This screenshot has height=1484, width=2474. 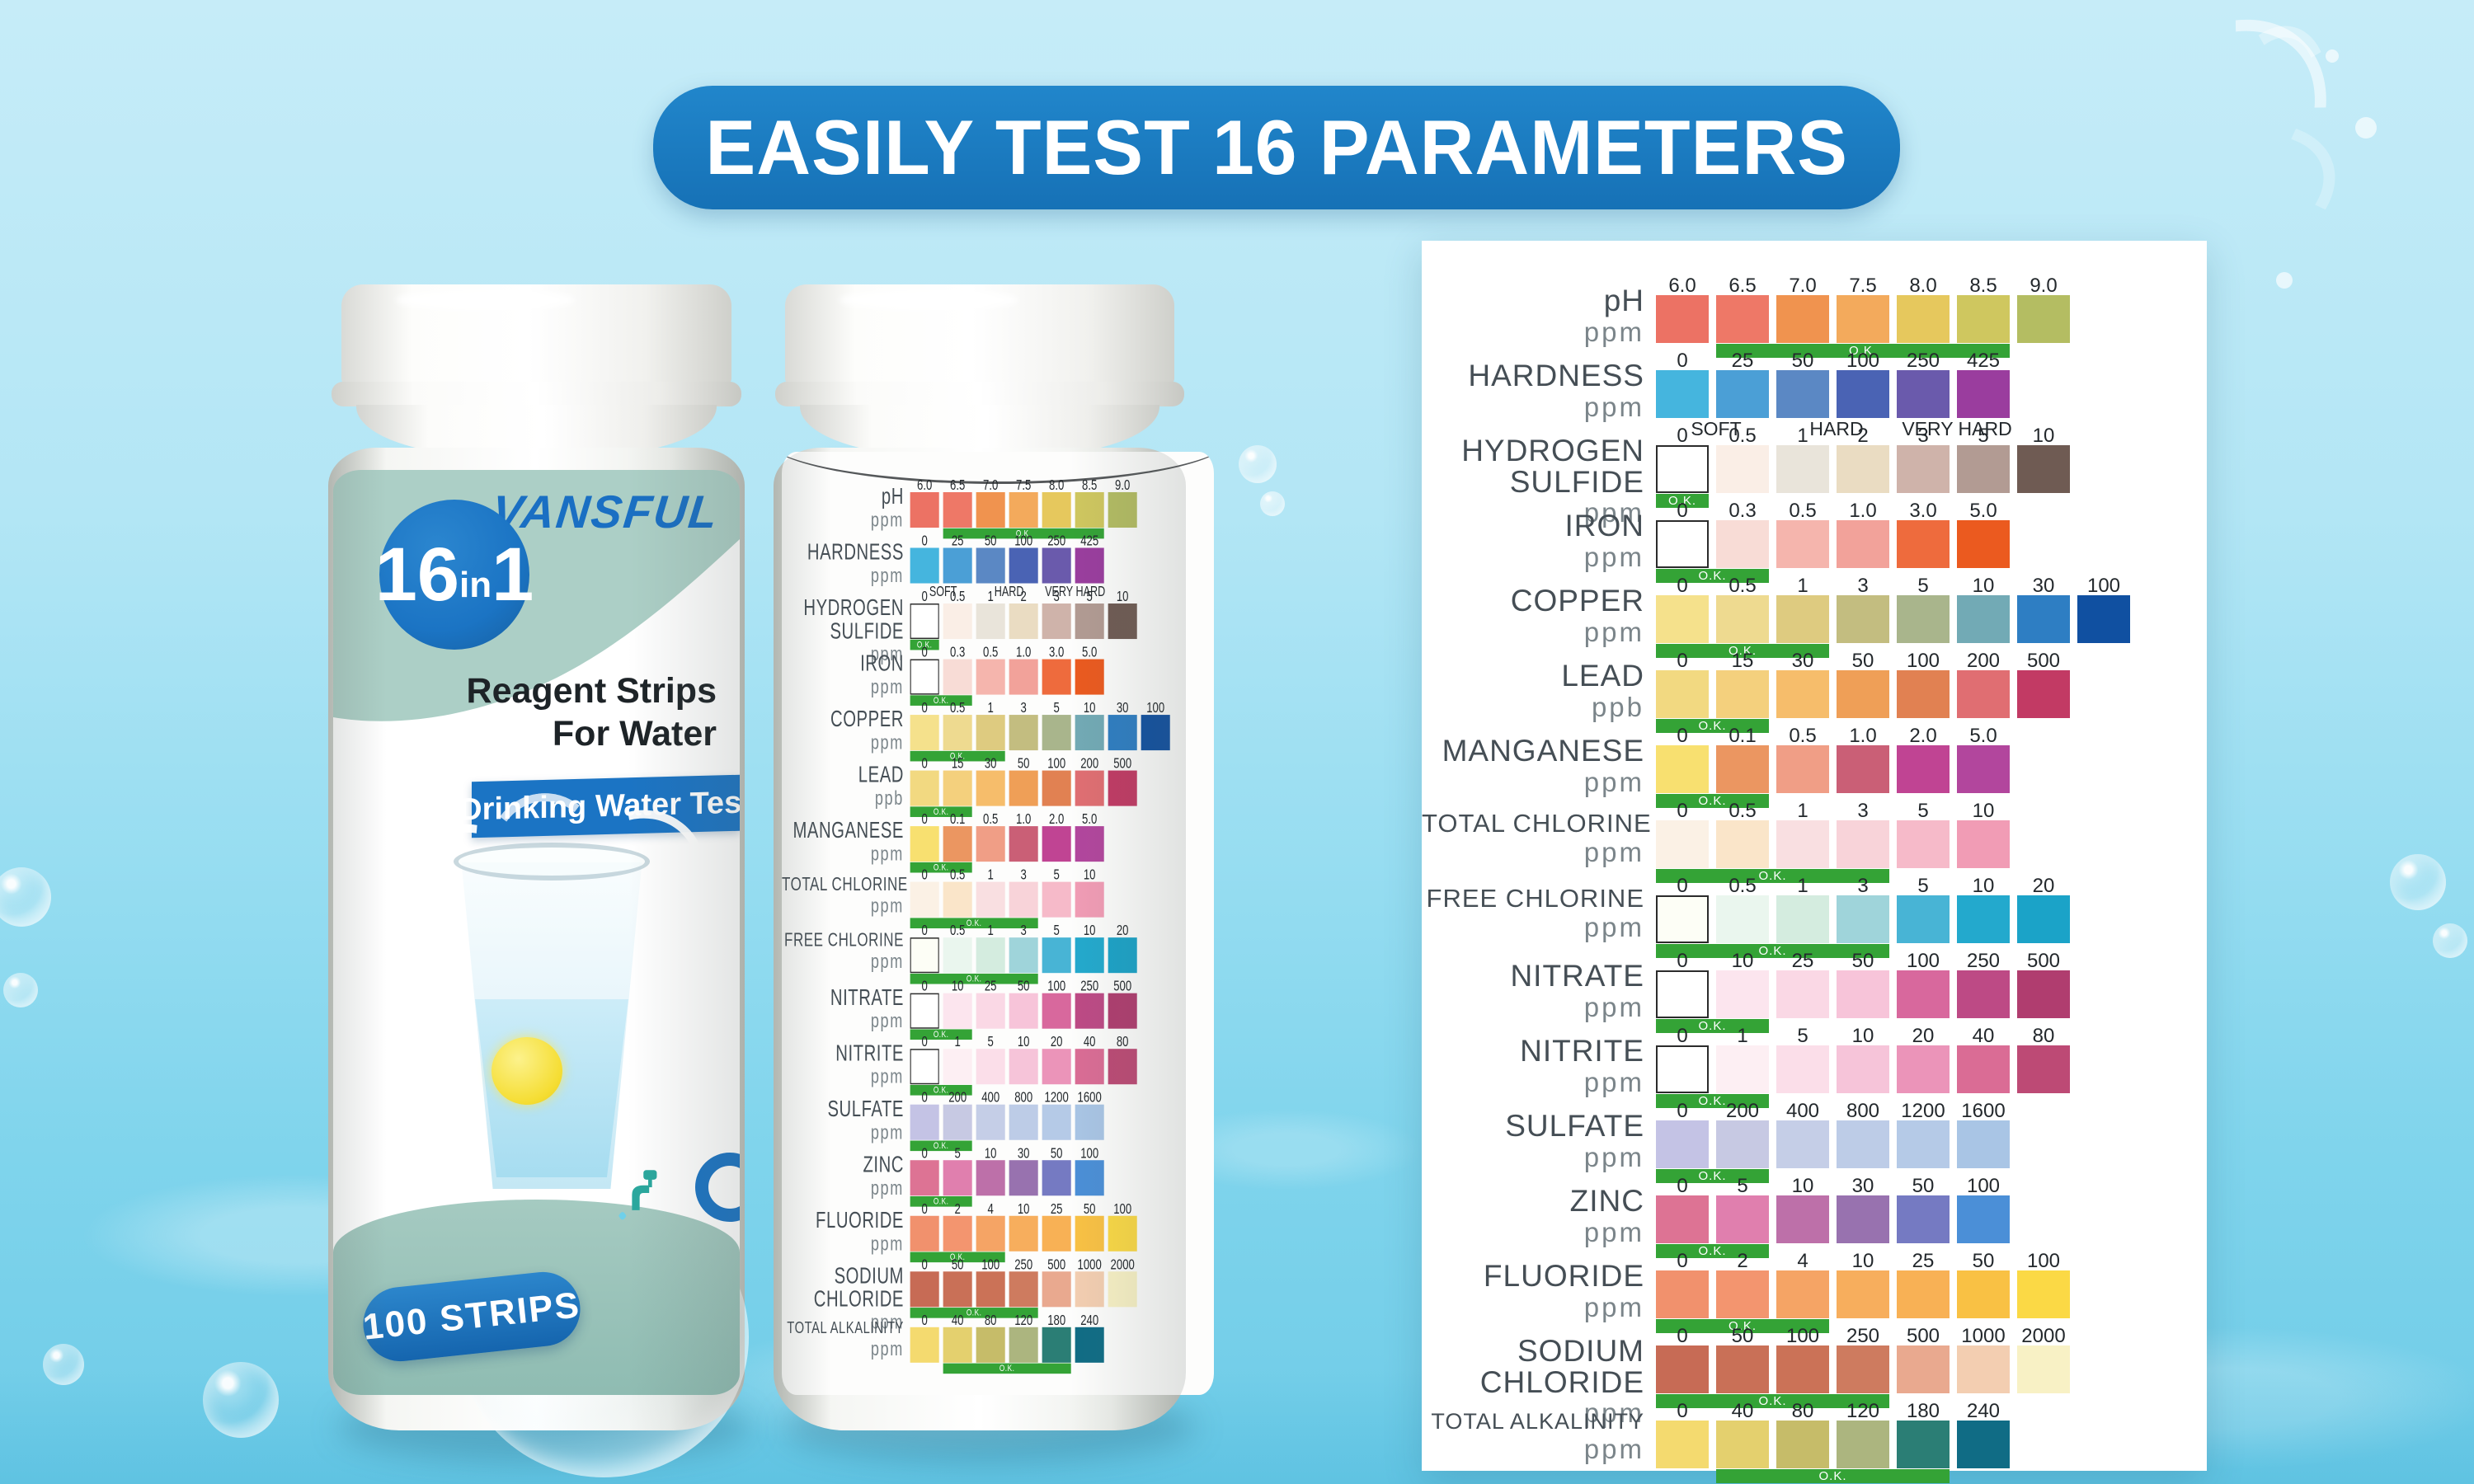 I want to click on bottle-cap, so click(x=536, y=334).